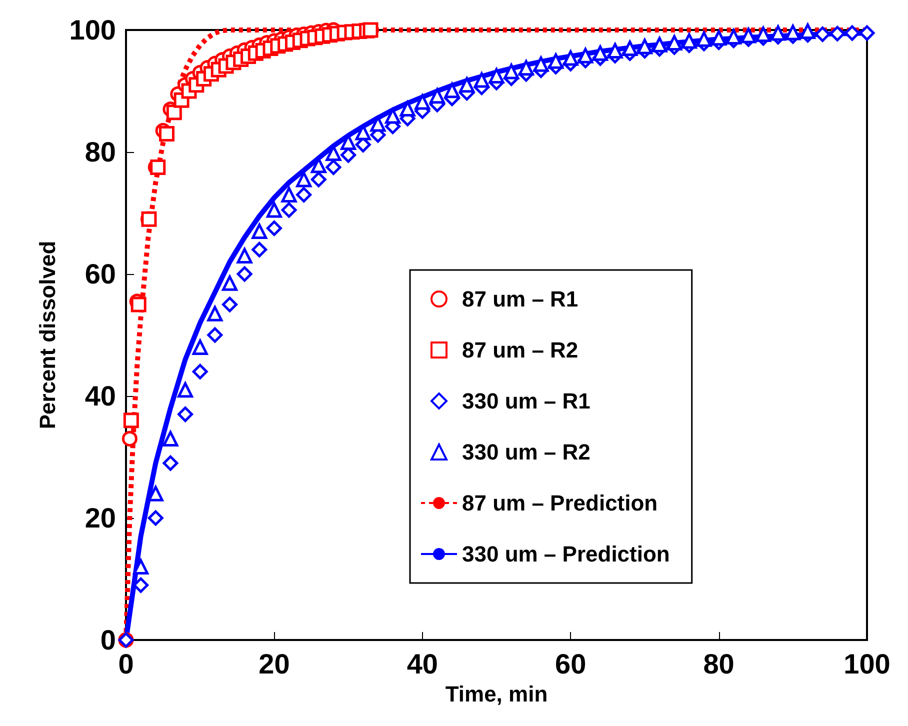 This screenshot has width=908, height=726. What do you see at coordinates (867, 664) in the screenshot?
I see `x-tick-label: 100` at bounding box center [867, 664].